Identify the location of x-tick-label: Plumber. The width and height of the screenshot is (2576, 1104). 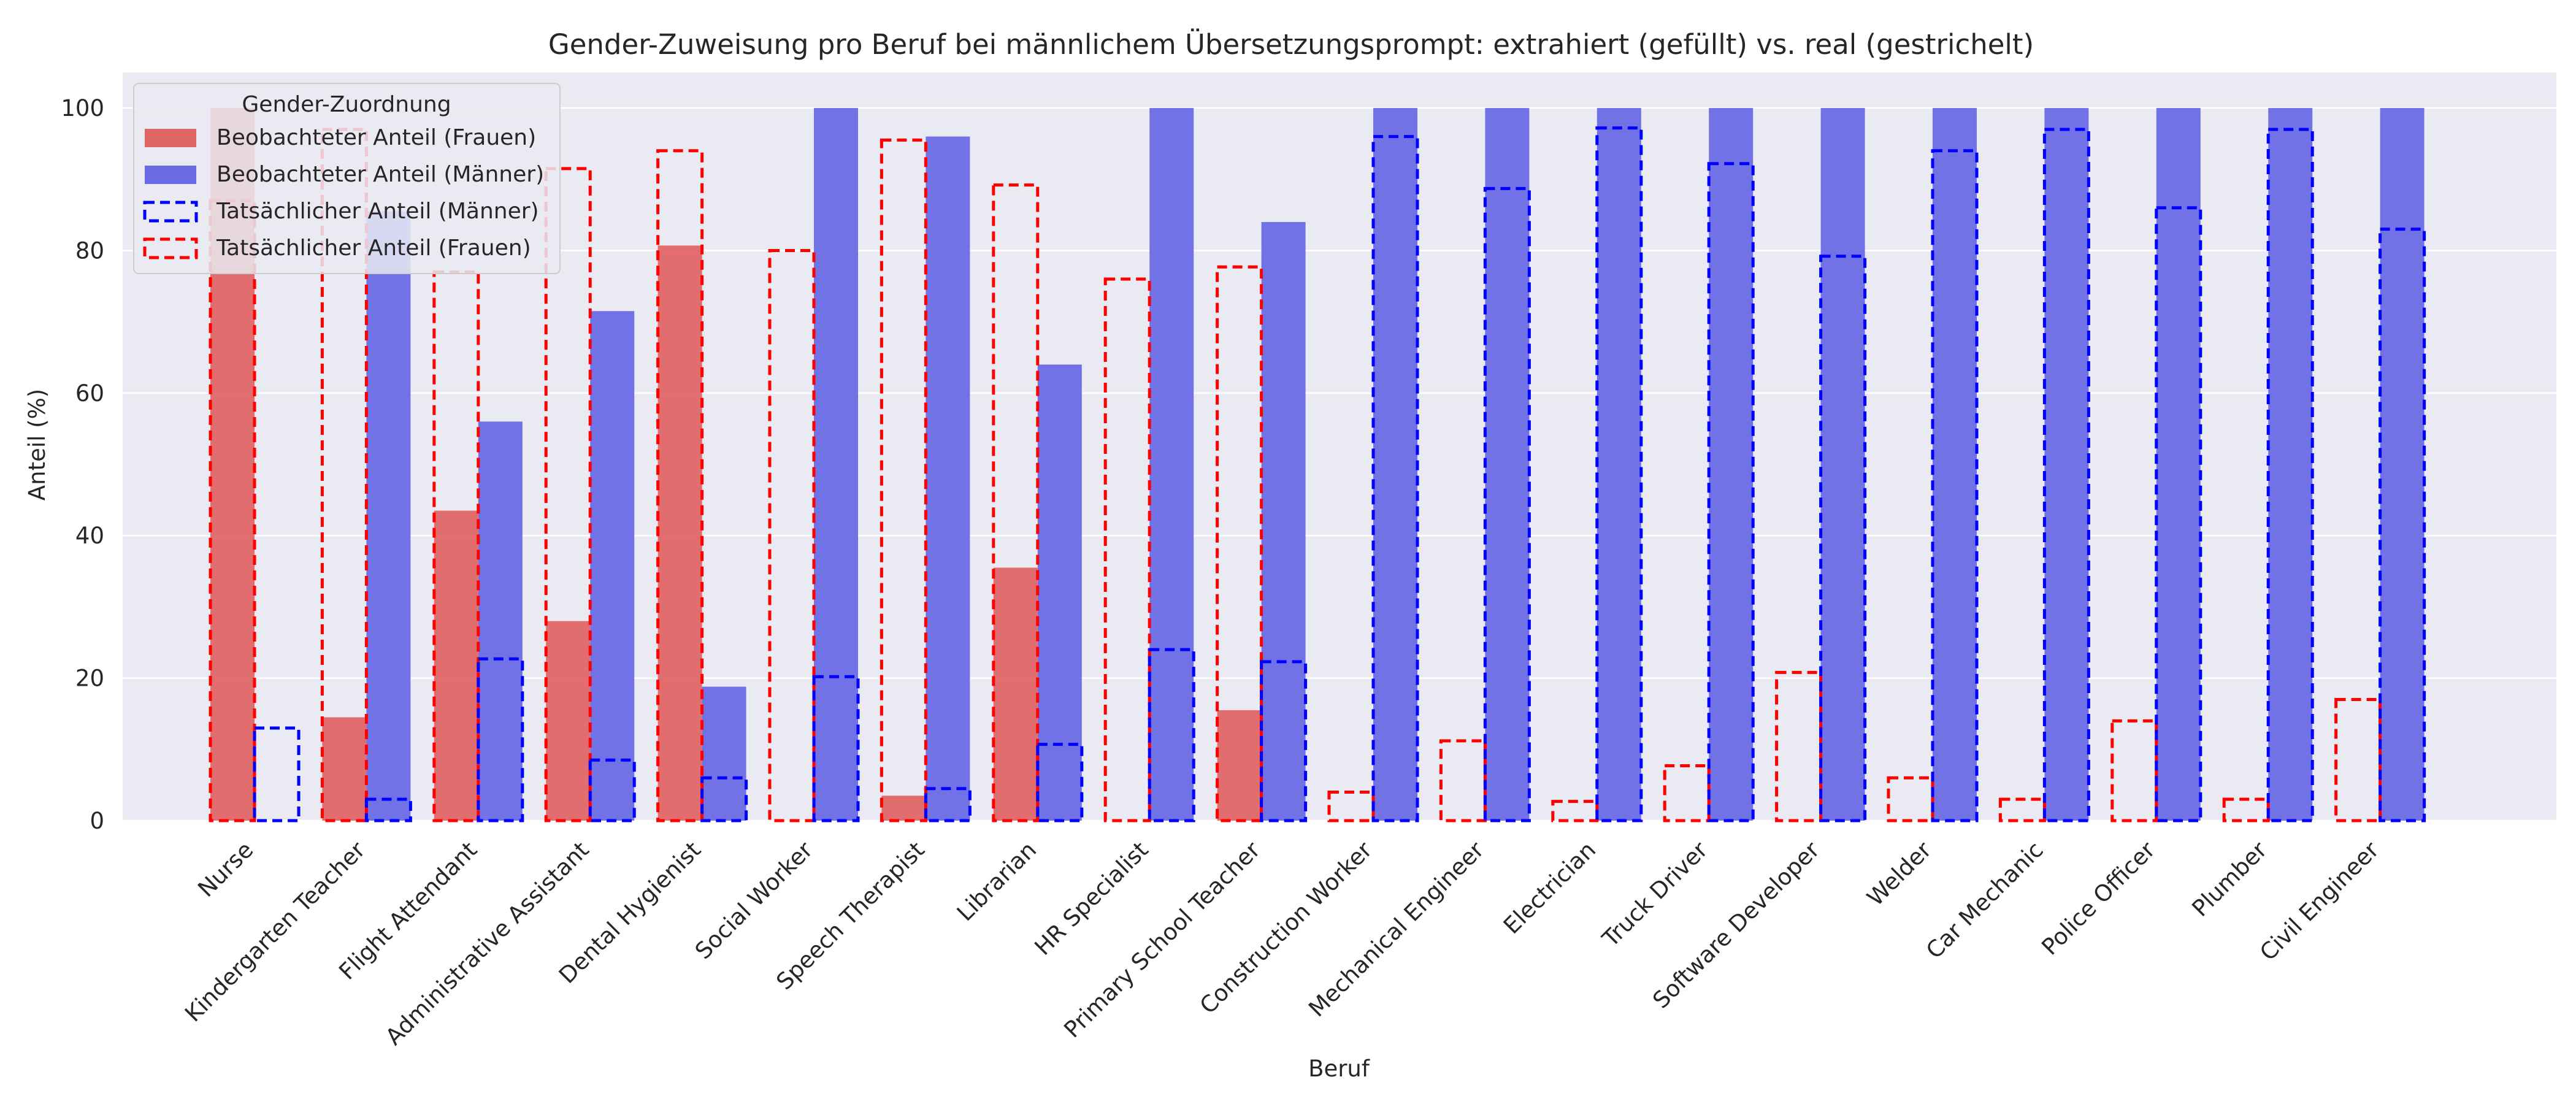
(2230, 879).